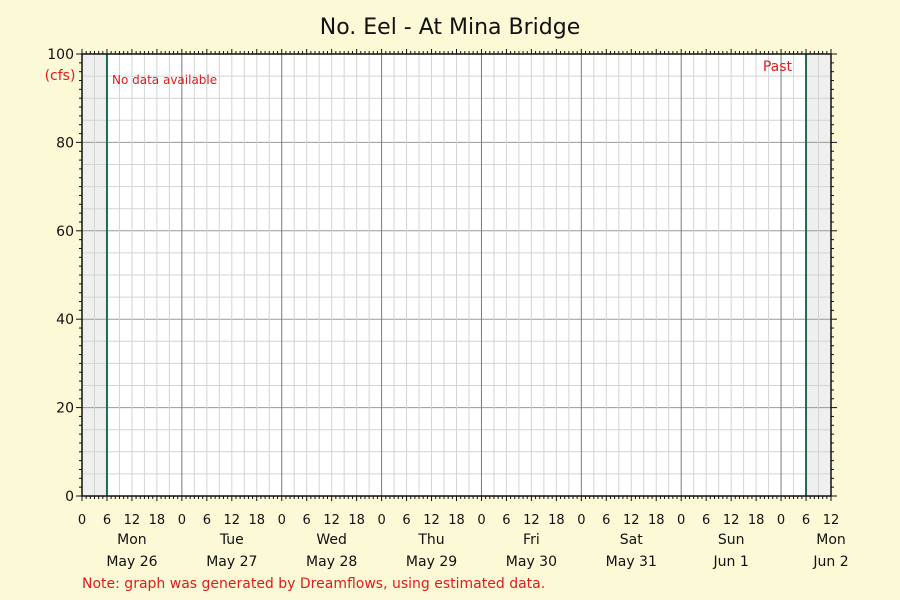 This screenshot has width=900, height=600. I want to click on y-tick-label: 60, so click(65, 232).